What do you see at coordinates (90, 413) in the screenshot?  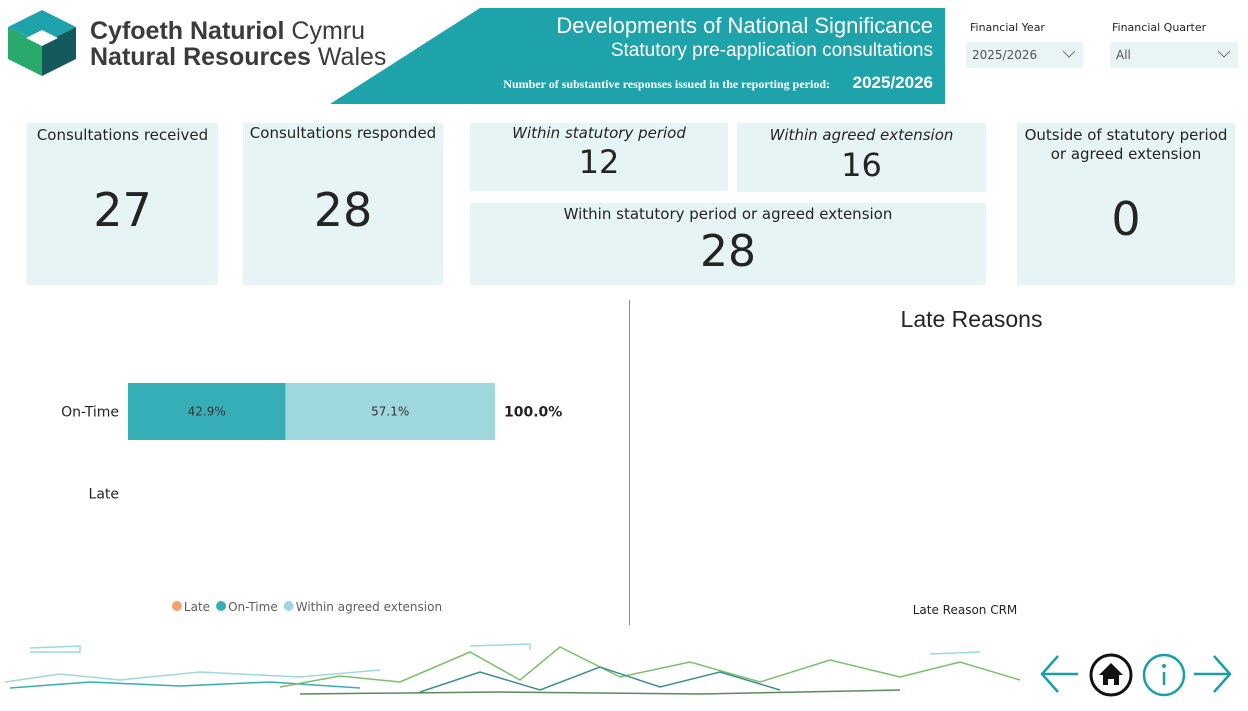 I see `y-tick-label: On-Time` at bounding box center [90, 413].